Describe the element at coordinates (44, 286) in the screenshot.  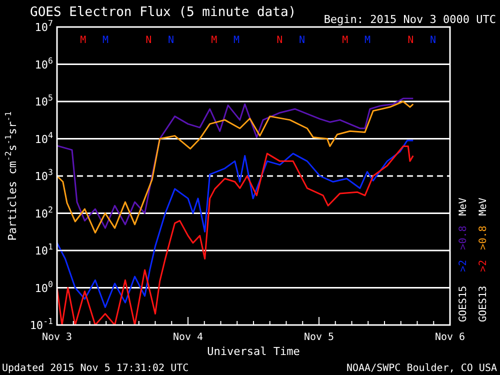
I see `y-tick-label: 10$^{0}$` at that location.